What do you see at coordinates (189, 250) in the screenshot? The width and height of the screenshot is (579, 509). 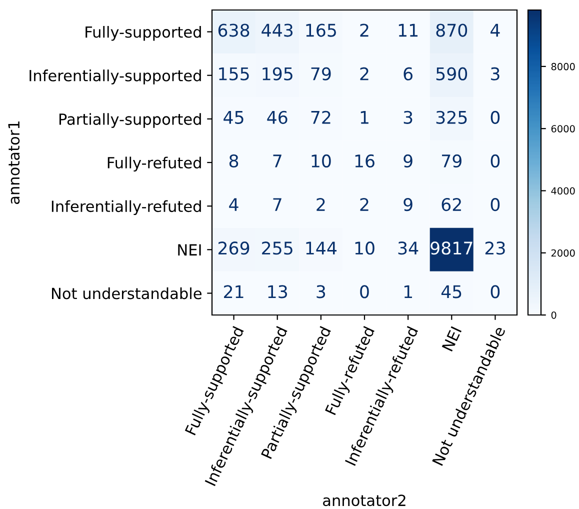 I see `y-tick-label: NEI` at bounding box center [189, 250].